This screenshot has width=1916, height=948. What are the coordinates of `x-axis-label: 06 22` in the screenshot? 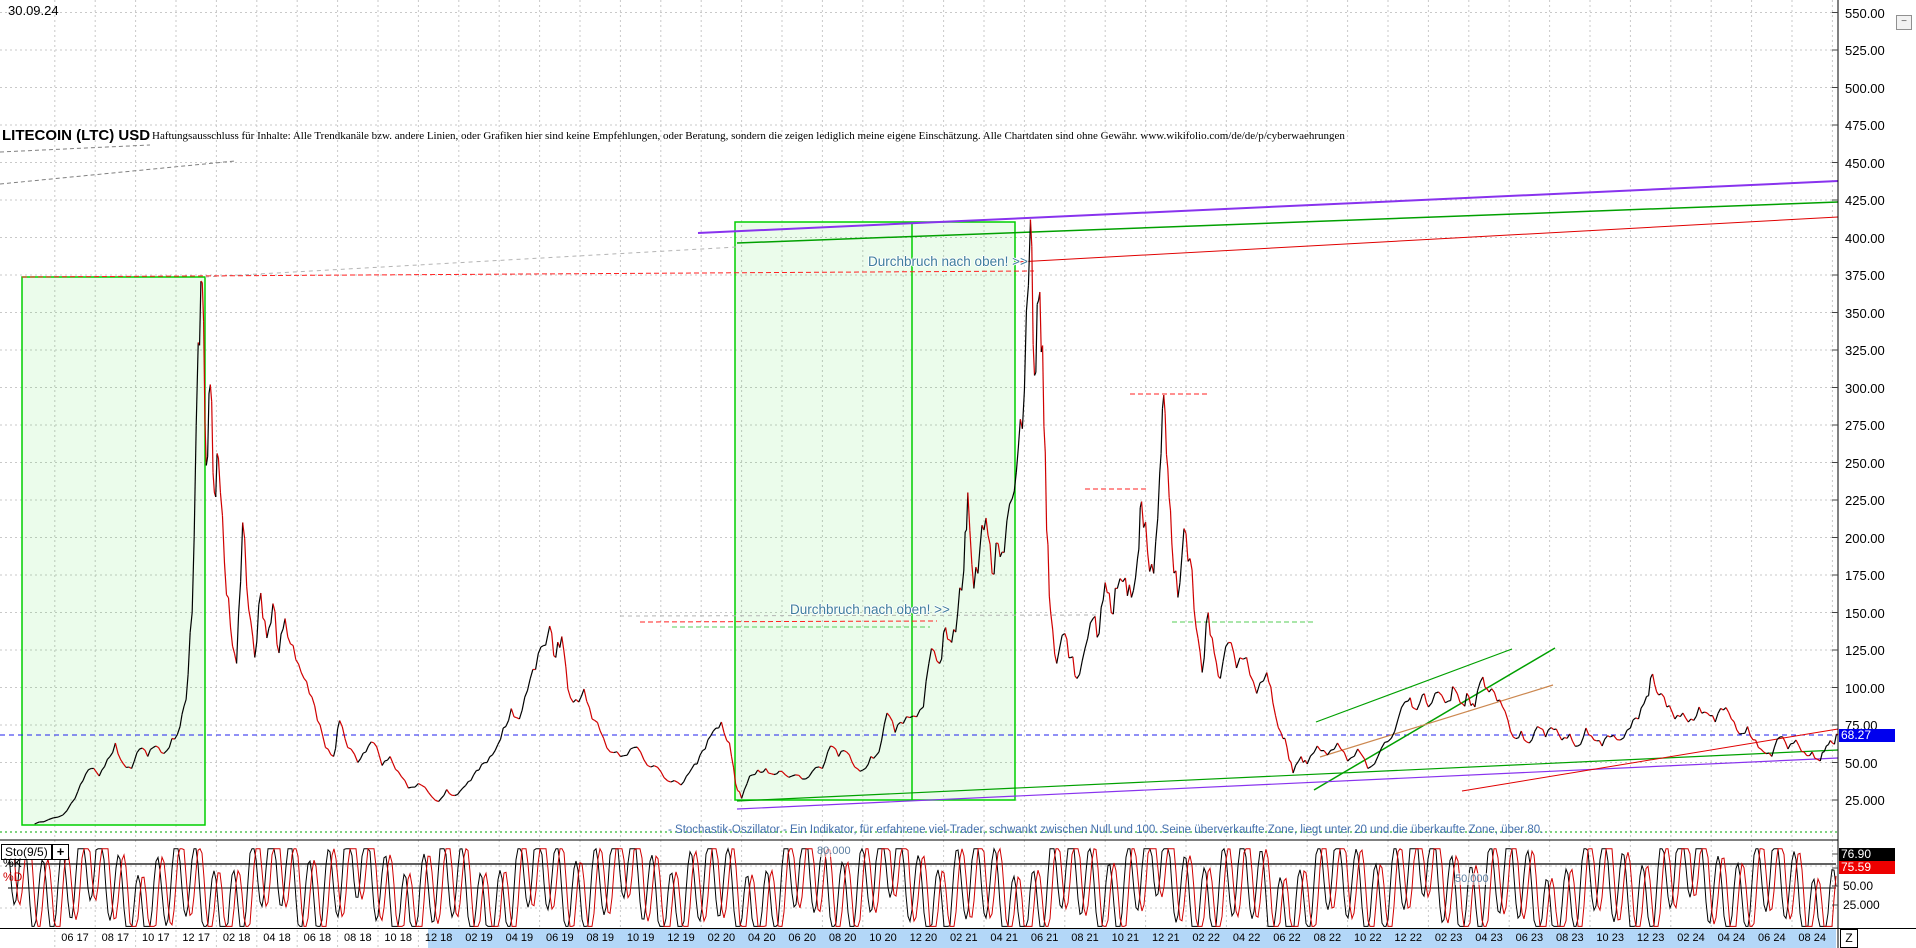 It's located at (1287, 938).